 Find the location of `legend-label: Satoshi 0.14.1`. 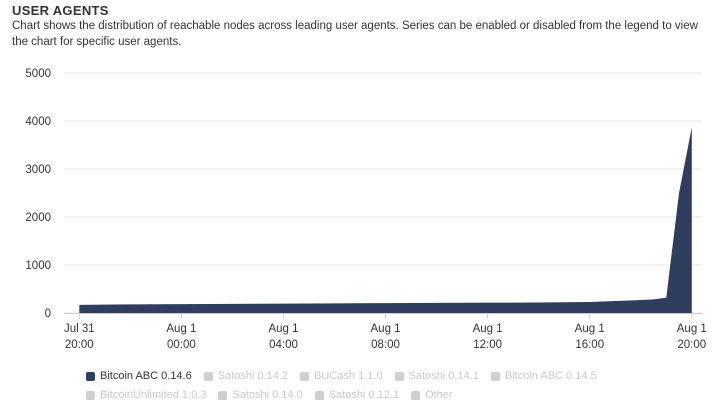

legend-label: Satoshi 0.14.1 is located at coordinates (443, 376).